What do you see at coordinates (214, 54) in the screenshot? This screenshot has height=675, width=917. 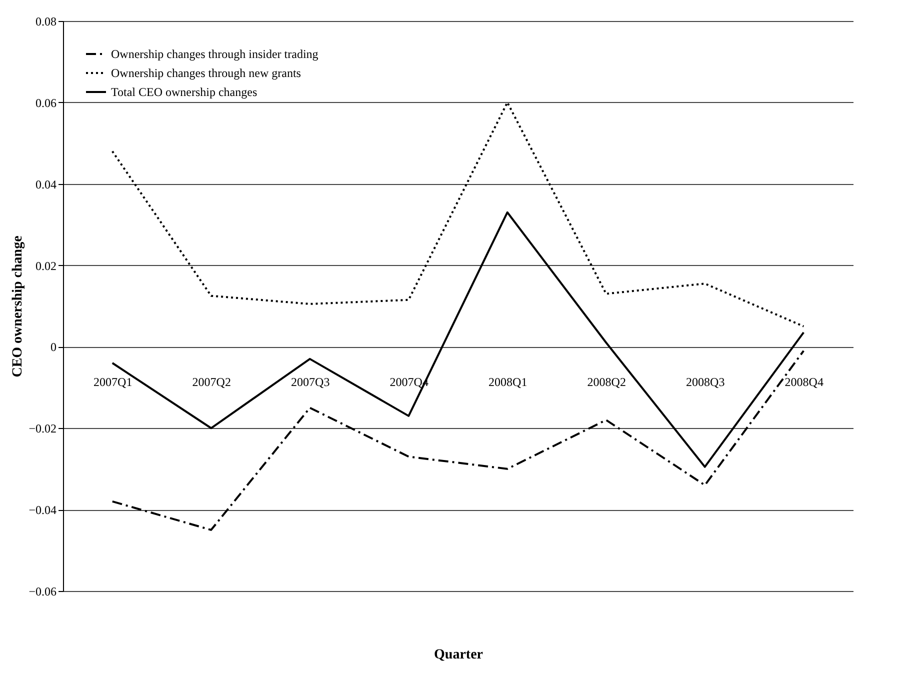 I see `legend-label: Ownership changes through insider trading` at bounding box center [214, 54].